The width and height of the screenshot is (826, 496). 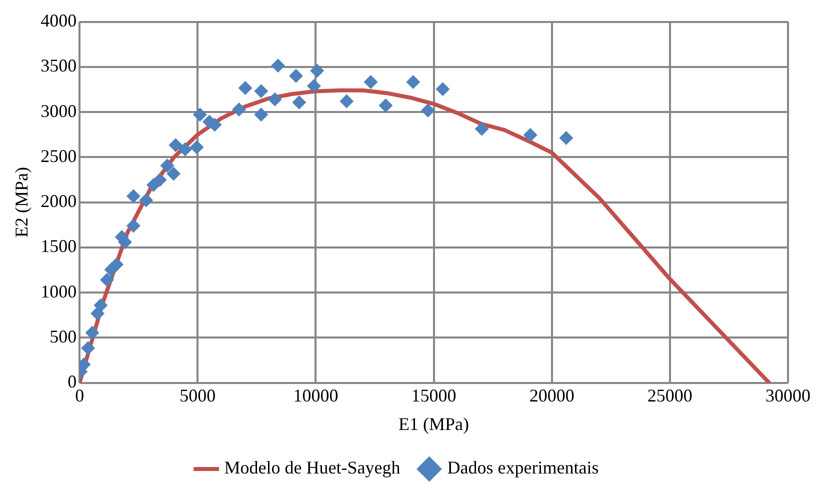 What do you see at coordinates (22, 202) in the screenshot?
I see `y-axis-title: E2 (MPa)` at bounding box center [22, 202].